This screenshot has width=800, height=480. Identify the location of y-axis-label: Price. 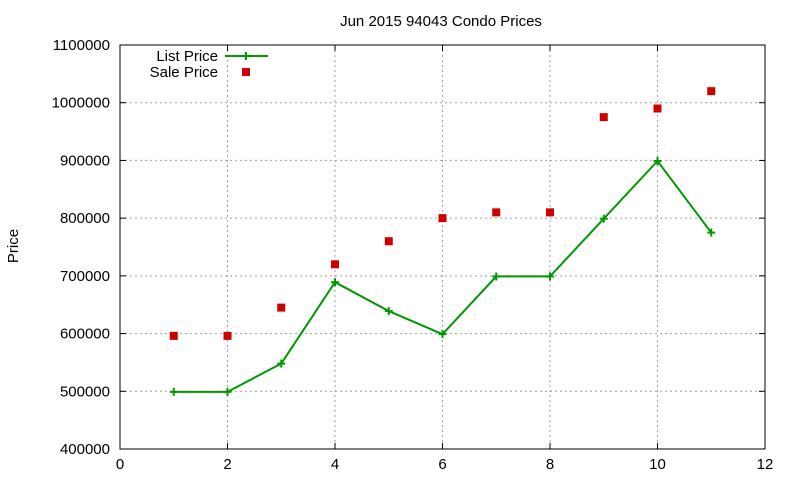
(13, 246).